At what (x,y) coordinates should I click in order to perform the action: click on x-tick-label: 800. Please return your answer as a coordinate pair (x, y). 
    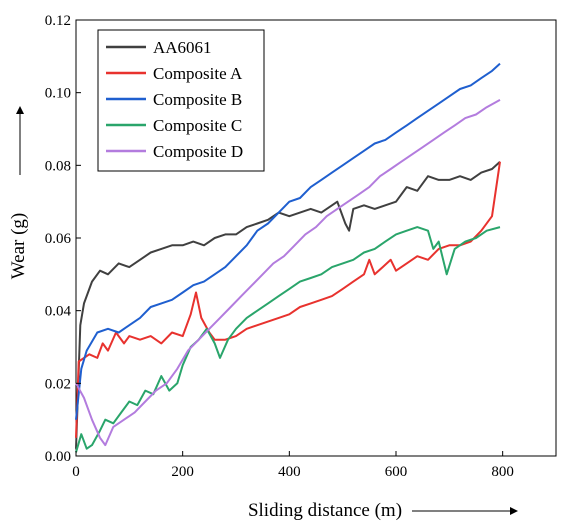
    Looking at the image, I should click on (502, 472).